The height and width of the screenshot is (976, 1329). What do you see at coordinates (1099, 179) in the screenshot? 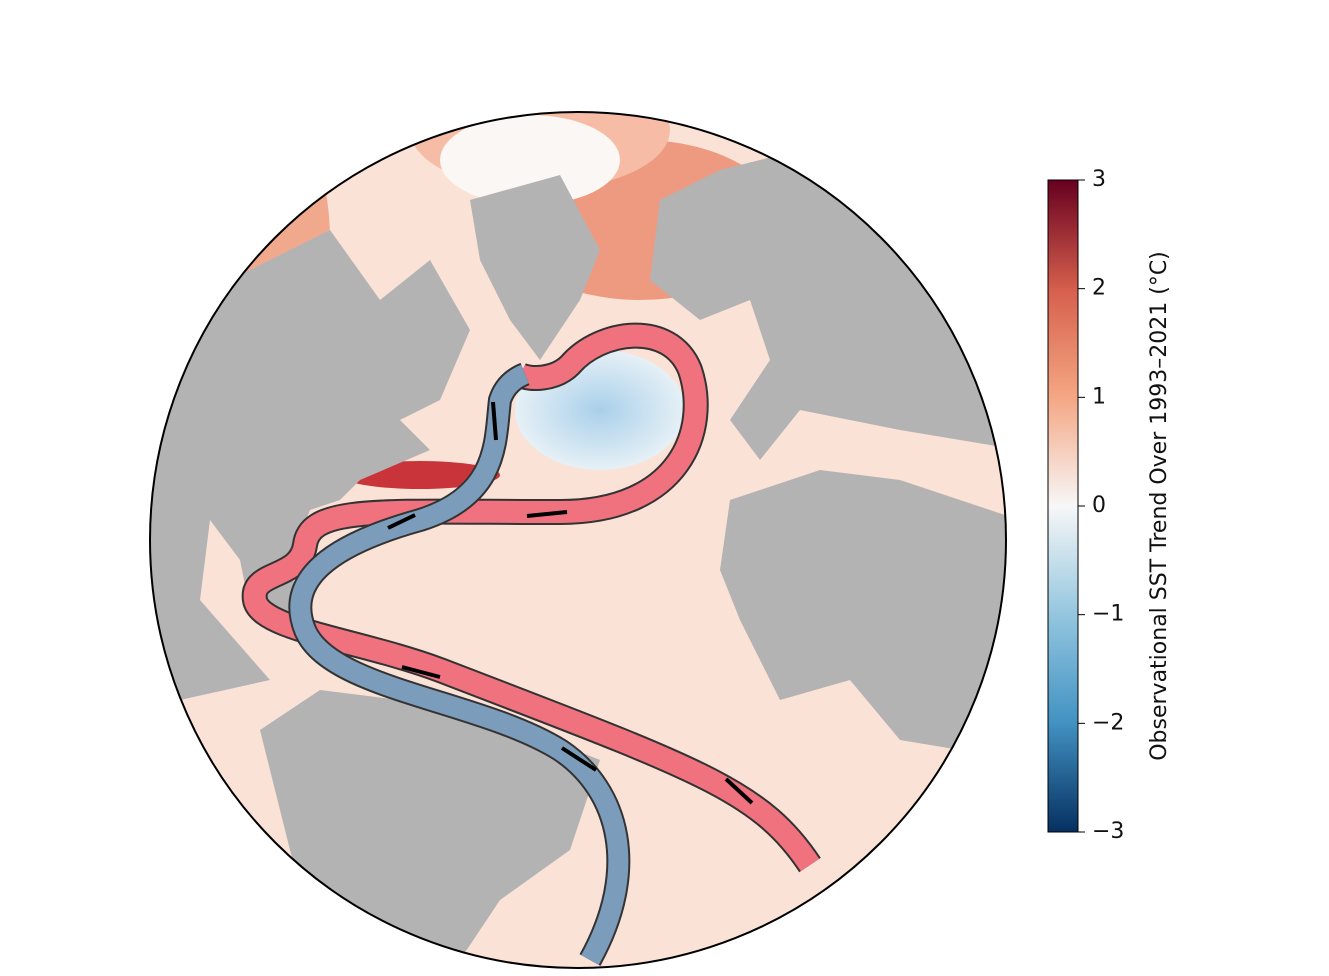
I see `colorbar-tick-label: 3` at bounding box center [1099, 179].